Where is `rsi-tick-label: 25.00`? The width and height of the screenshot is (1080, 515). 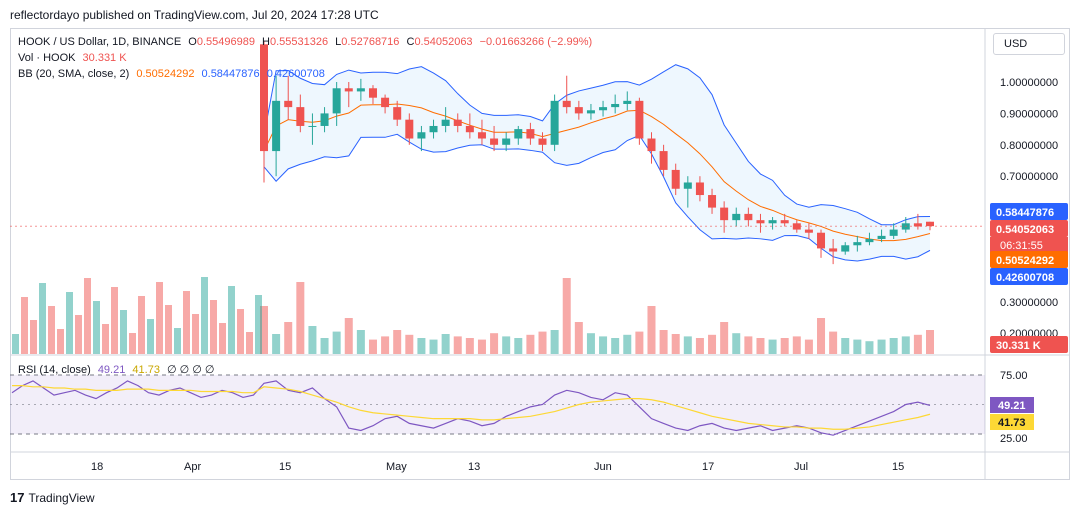 rsi-tick-label: 25.00 is located at coordinates (1014, 439).